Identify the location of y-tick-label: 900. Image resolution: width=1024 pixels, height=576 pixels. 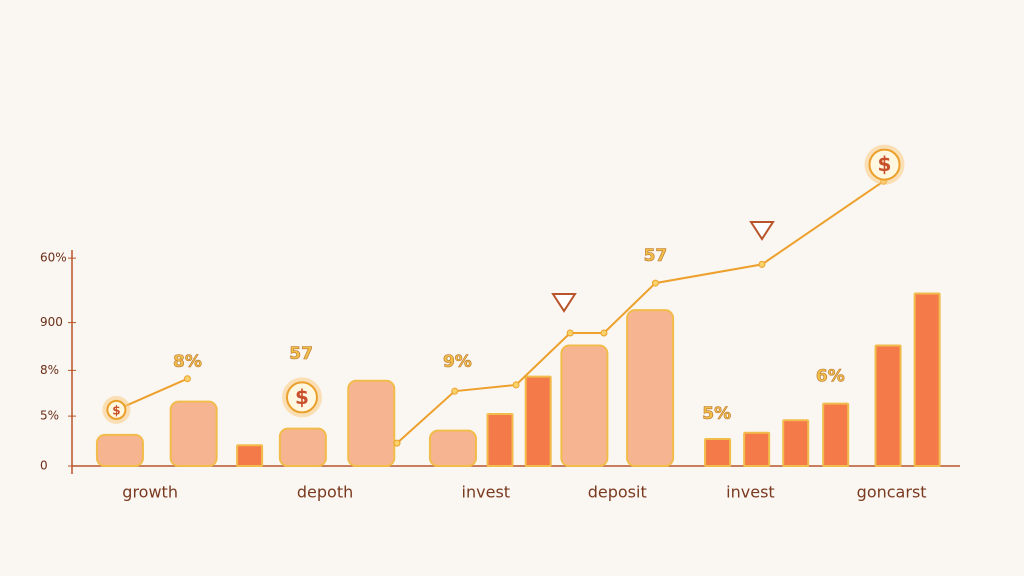
(51, 322).